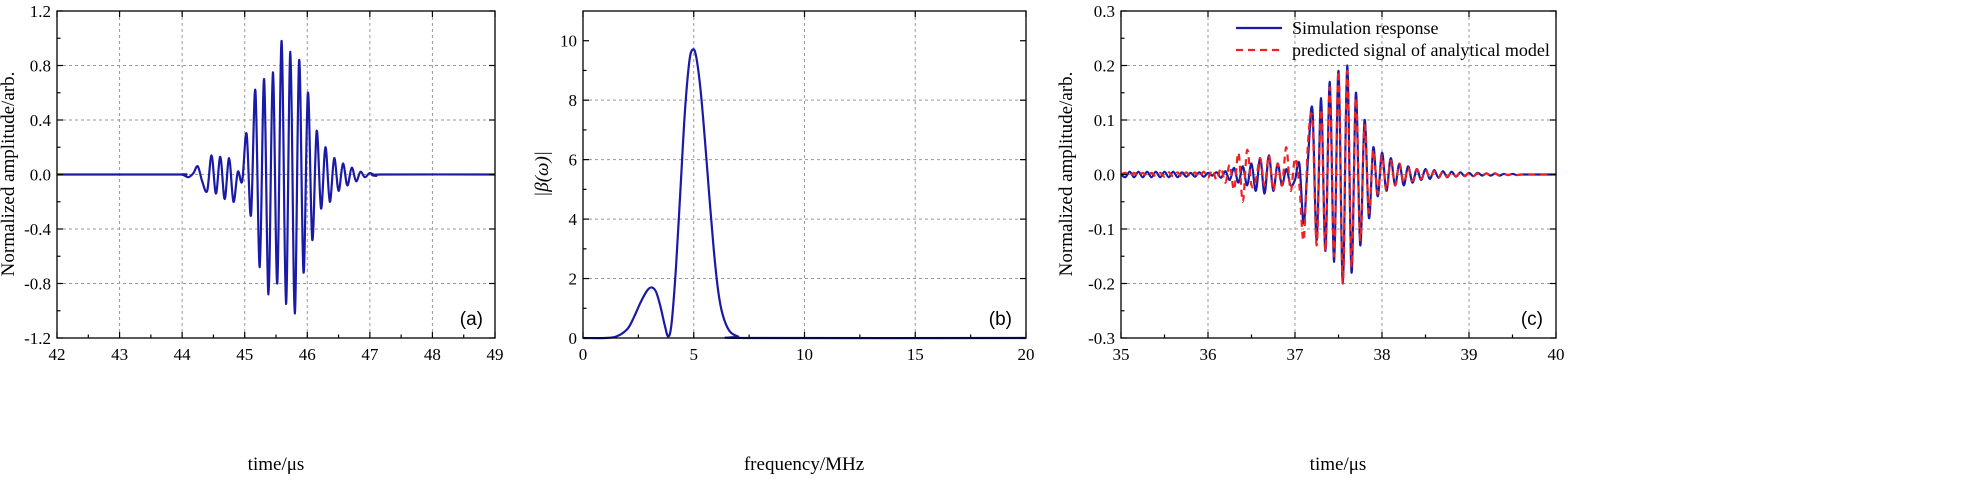 Image resolution: width=1961 pixels, height=482 pixels. What do you see at coordinates (1026, 354) in the screenshot?
I see `panel-b-xtick-label-4: 20` at bounding box center [1026, 354].